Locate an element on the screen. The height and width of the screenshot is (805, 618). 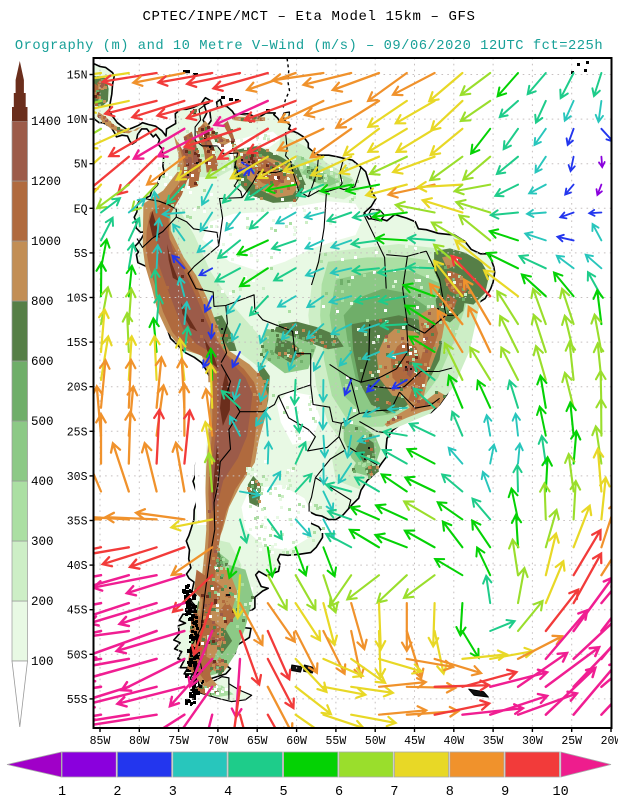
svg-text: 35W is located at coordinates (493, 741).